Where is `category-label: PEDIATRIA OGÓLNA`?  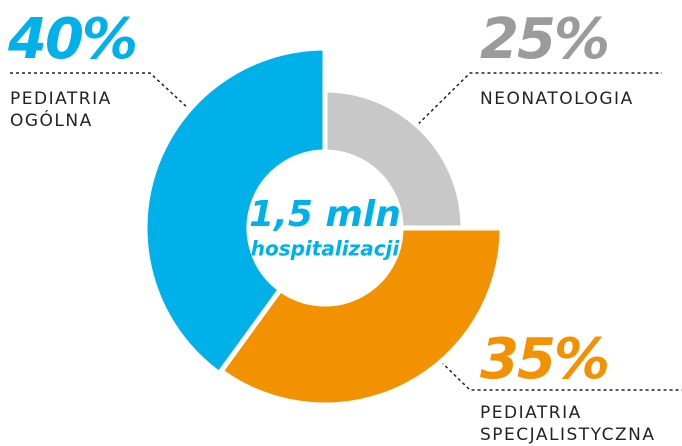
category-label: PEDIATRIA OGÓLNA is located at coordinates (61, 110).